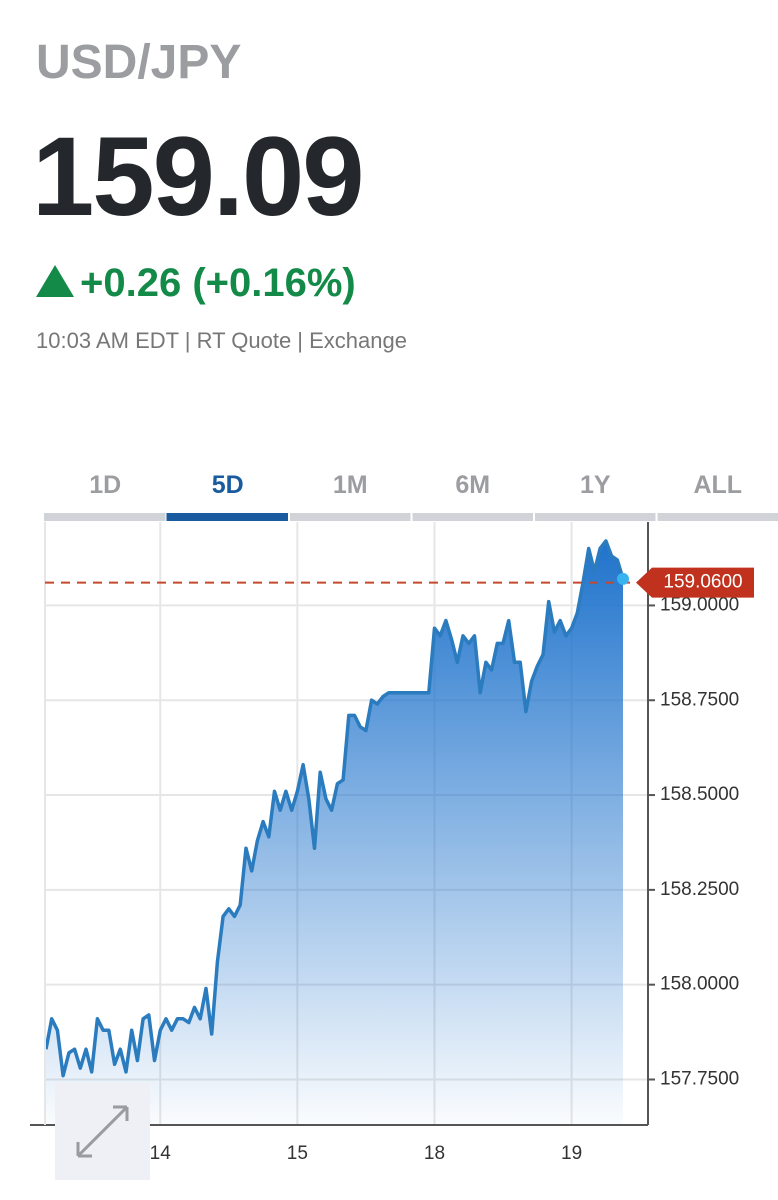 This screenshot has height=1200, width=778. I want to click on quote-info: 10:03 AM EDT | RT Quote | Exchange, so click(221, 340).